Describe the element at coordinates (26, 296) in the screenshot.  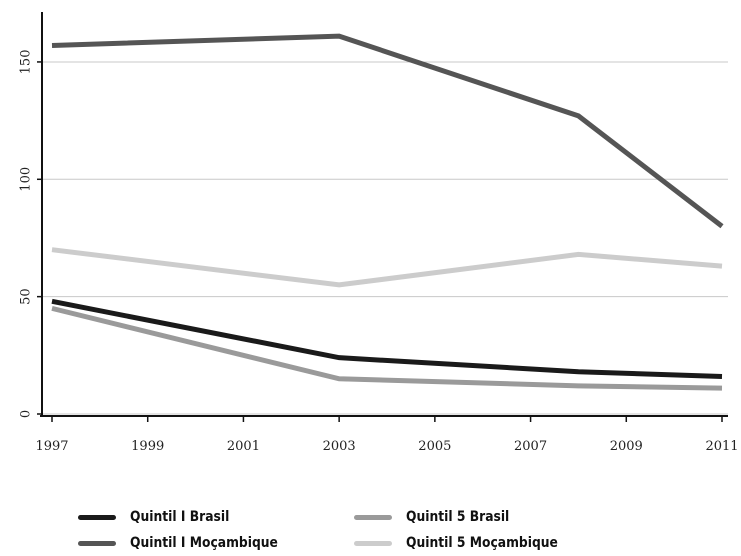
I see `y-tick-label: 50` at that location.